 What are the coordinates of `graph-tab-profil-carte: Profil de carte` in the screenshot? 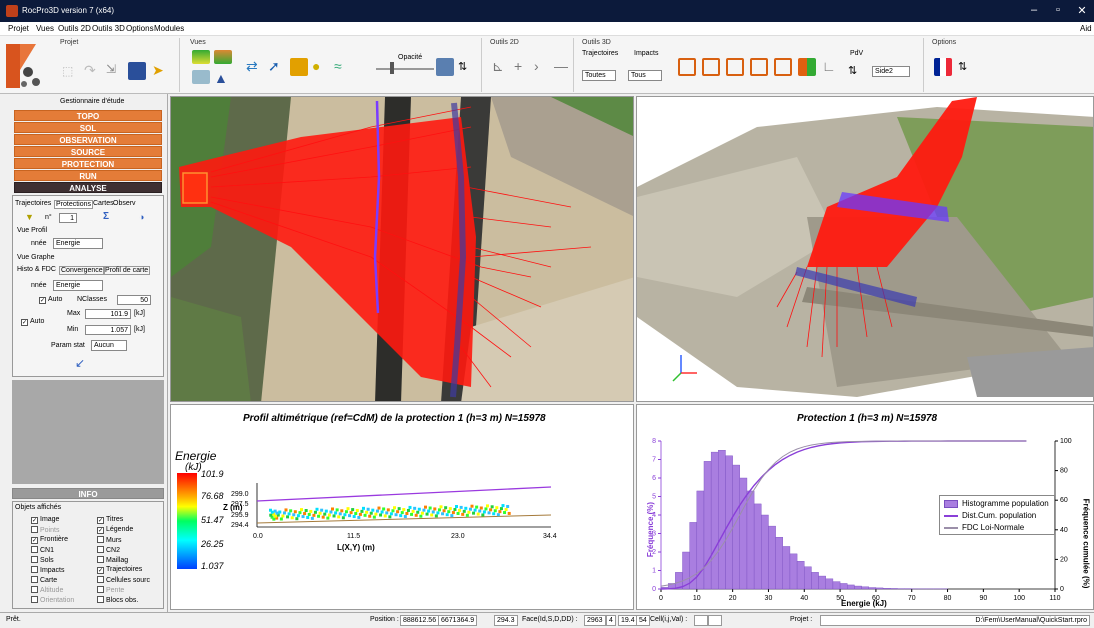 It's located at (127, 270).